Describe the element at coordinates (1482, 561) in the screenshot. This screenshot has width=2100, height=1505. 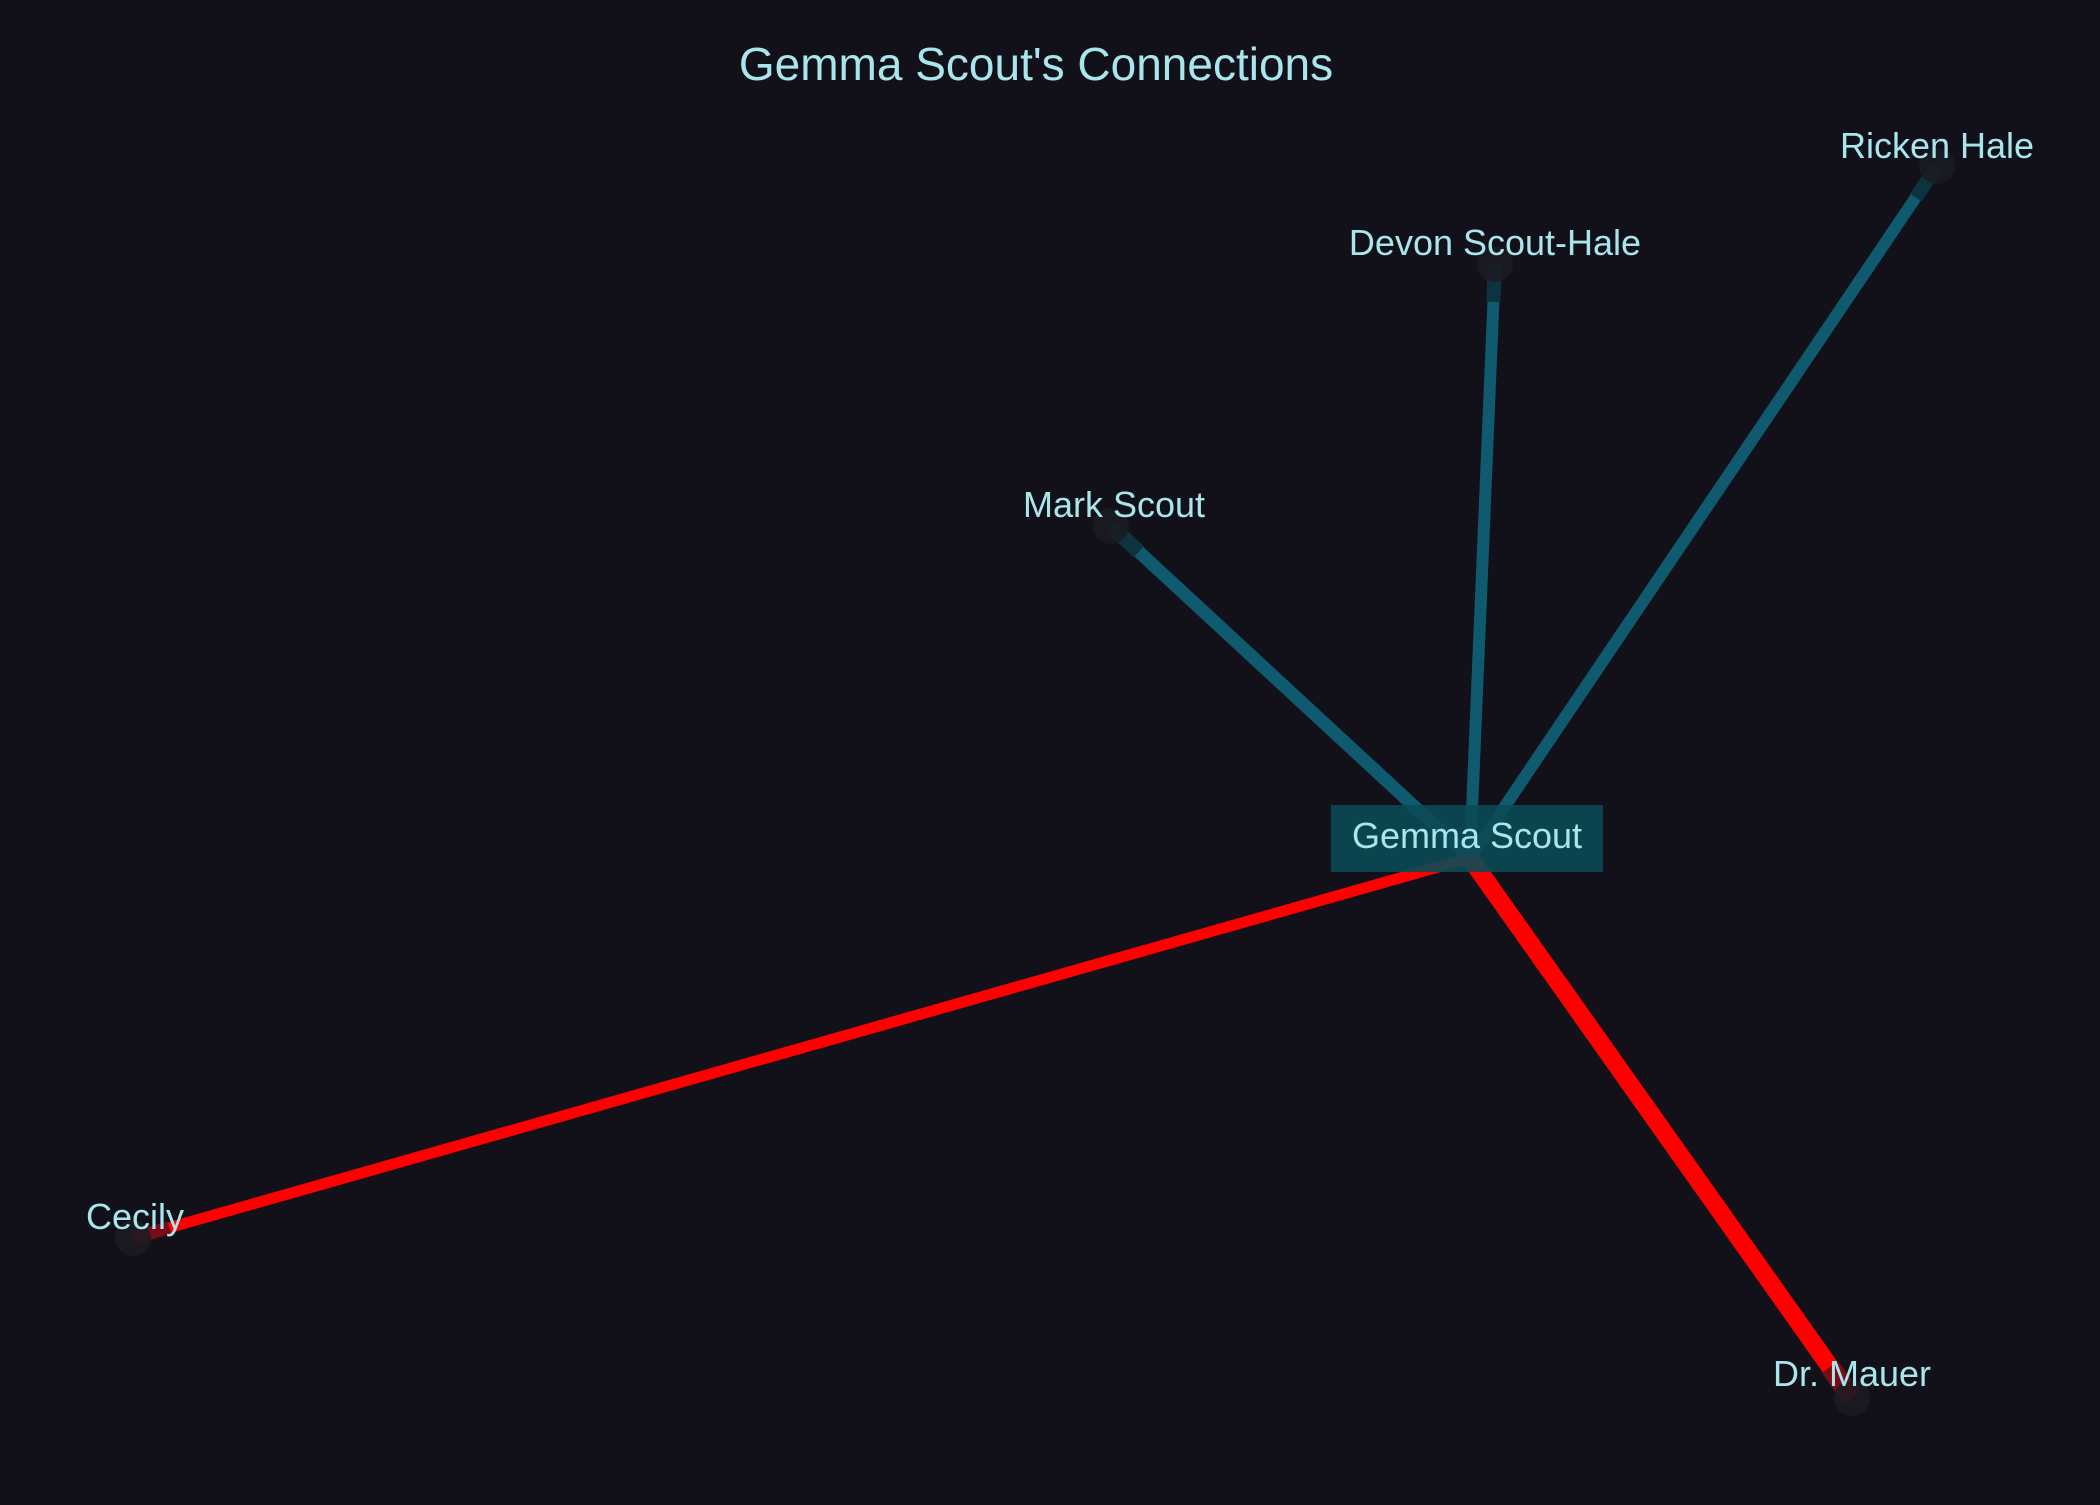
I see `edge-devon` at that location.